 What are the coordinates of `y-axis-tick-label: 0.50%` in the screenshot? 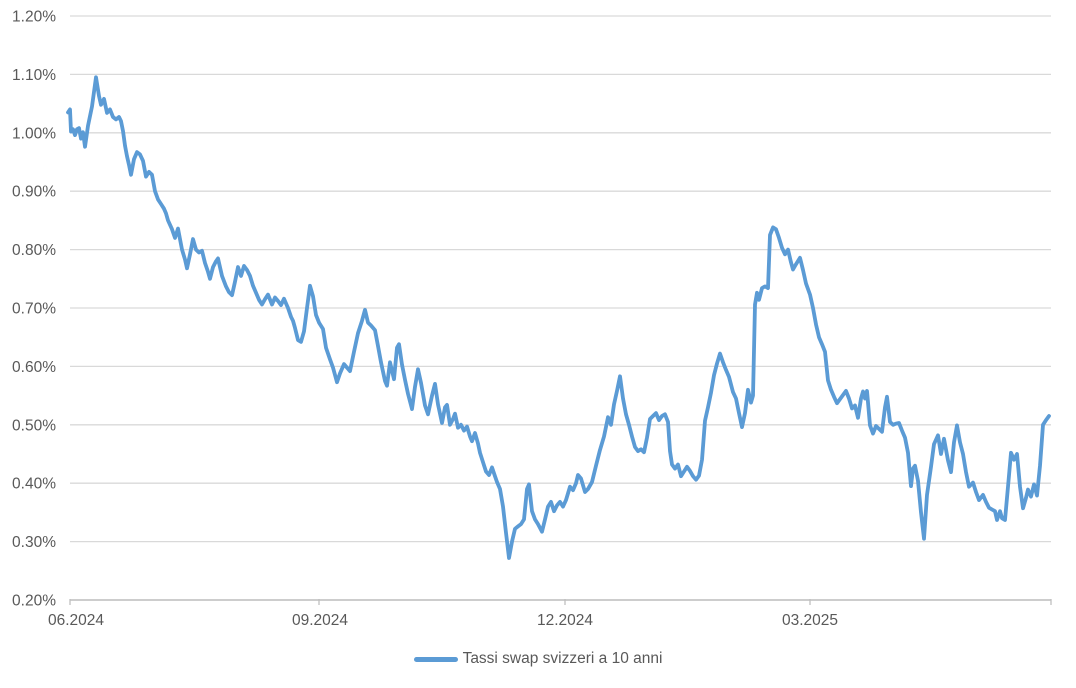 It's located at (34, 425).